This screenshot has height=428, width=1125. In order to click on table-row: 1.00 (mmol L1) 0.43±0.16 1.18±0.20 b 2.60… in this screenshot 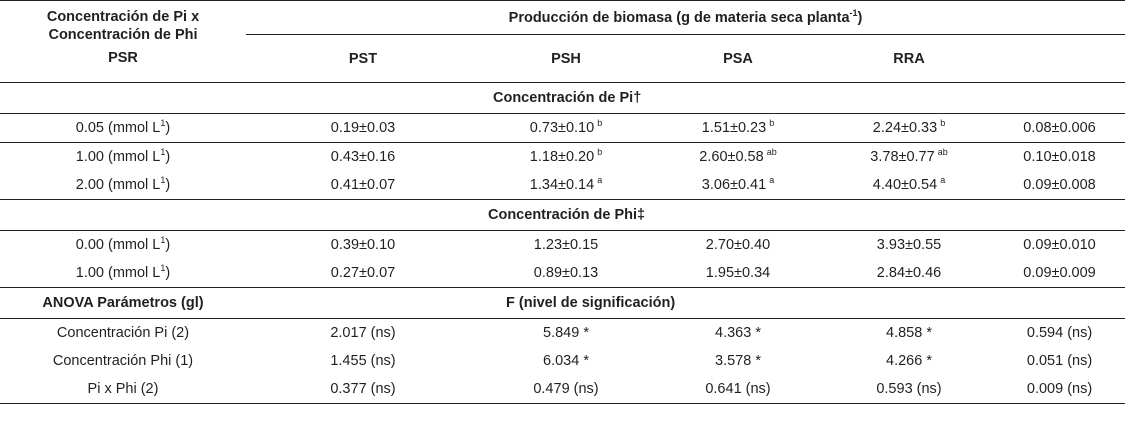, I will do `click(562, 156)`.